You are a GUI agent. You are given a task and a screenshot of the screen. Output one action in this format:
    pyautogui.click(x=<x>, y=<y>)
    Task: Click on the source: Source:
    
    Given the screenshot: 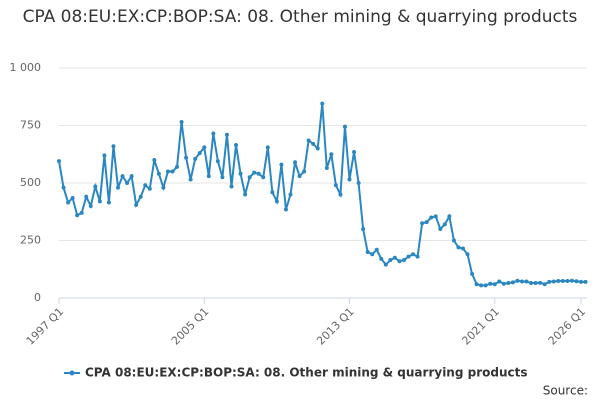 What is the action you would take?
    pyautogui.click(x=565, y=391)
    